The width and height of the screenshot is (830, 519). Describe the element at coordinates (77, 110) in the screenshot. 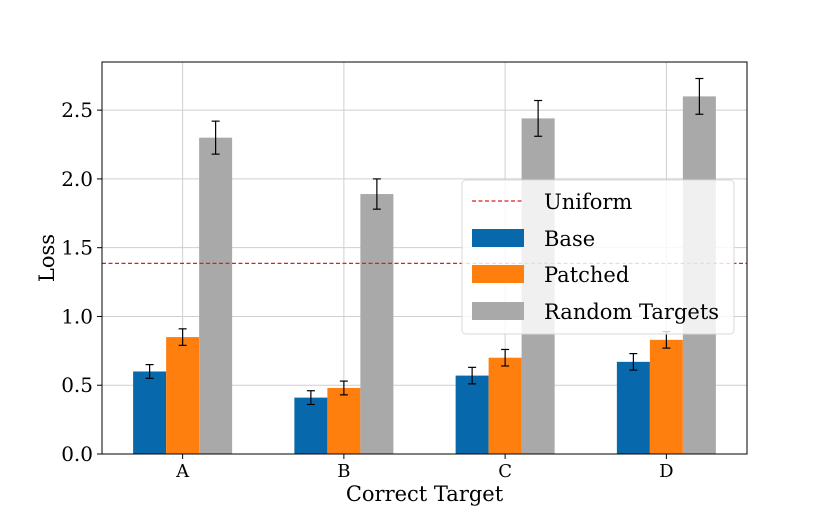

I see `y-tick-label: 2.5` at that location.